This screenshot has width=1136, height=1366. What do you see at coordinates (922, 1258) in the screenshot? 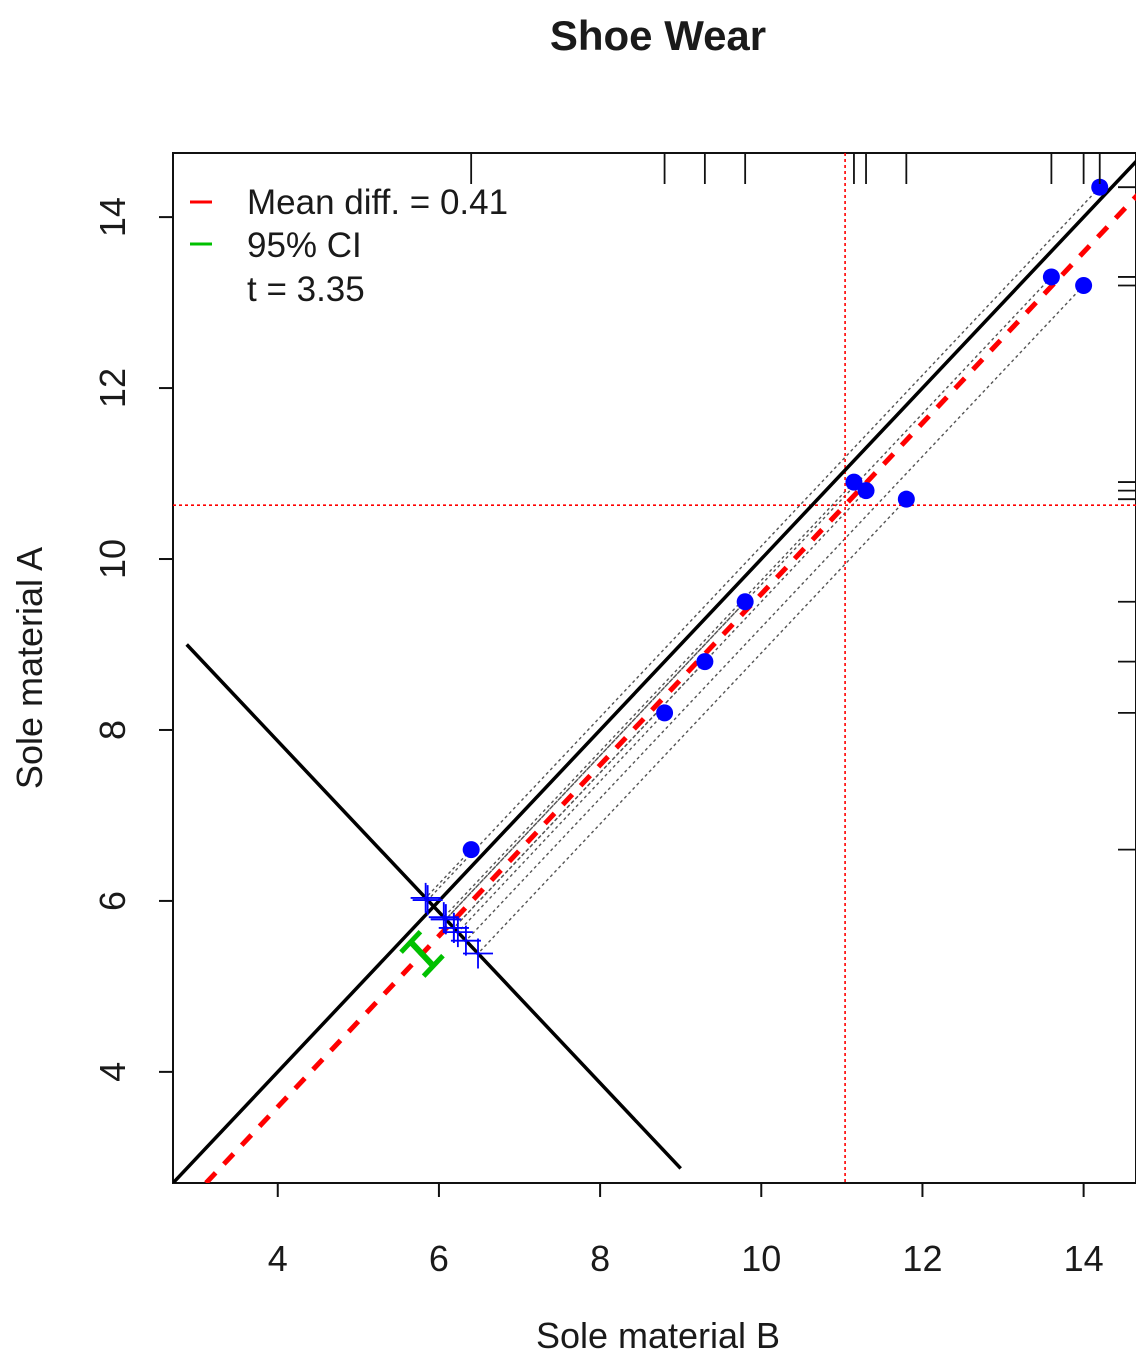
I see `x-tick-label-12: 12` at bounding box center [922, 1258].